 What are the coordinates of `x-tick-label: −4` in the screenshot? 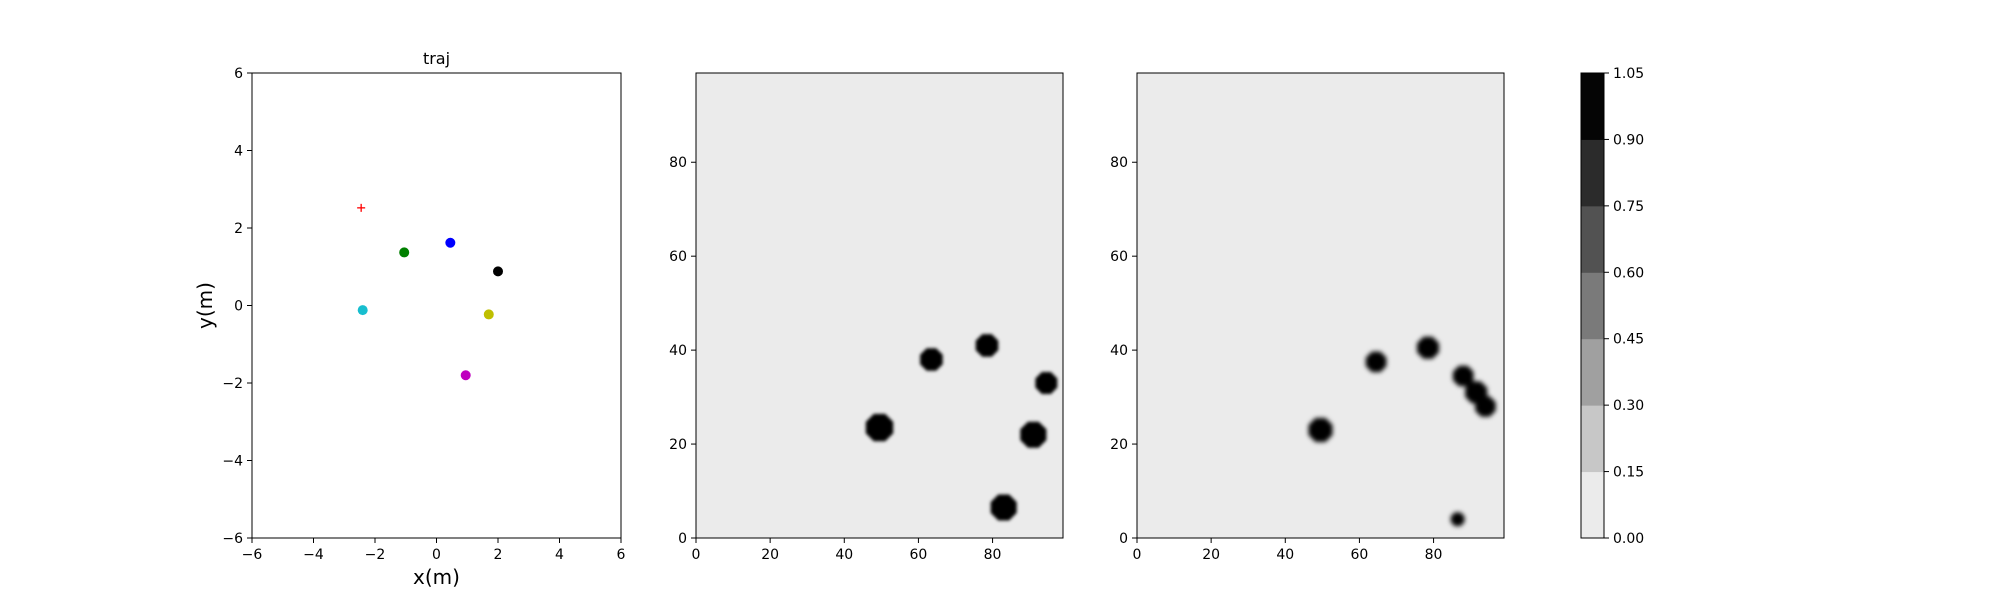 It's located at (313, 555).